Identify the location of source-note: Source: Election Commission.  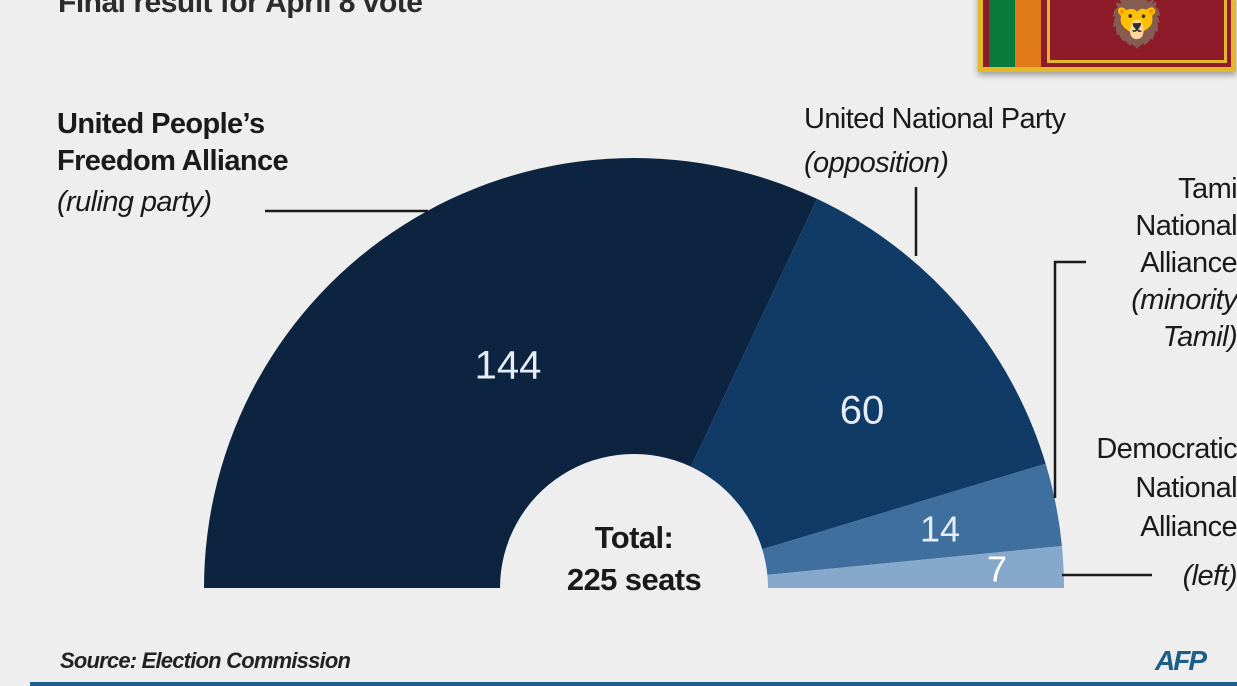
(205, 660).